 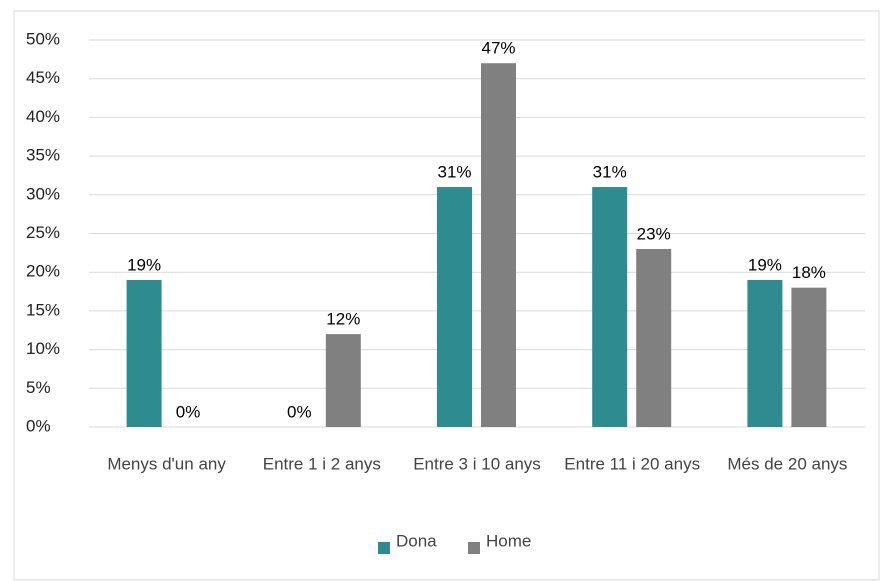 I want to click on x-tick-label: Entre 11 i 20 anys, so click(x=632, y=463).